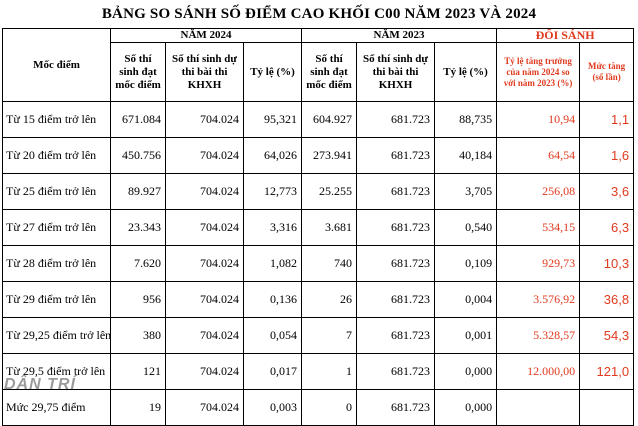 This screenshot has height=426, width=638. What do you see at coordinates (138, 299) in the screenshot?
I see `cell-dat-2024: 956` at bounding box center [138, 299].